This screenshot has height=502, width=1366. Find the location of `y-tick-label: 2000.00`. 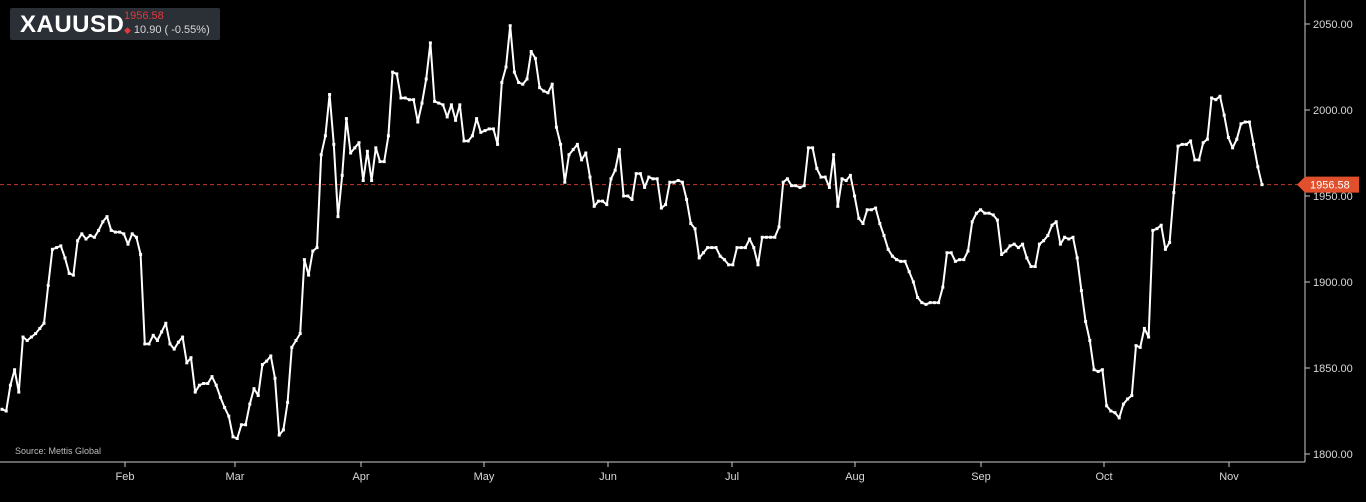

y-tick-label: 2000.00 is located at coordinates (1333, 111).